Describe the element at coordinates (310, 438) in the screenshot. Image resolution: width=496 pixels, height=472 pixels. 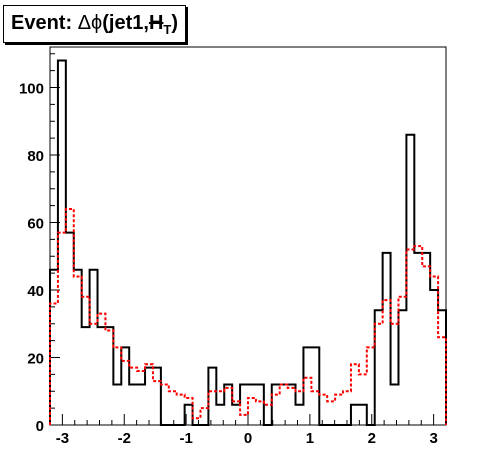
I see `x-tick-label: 1` at that location.